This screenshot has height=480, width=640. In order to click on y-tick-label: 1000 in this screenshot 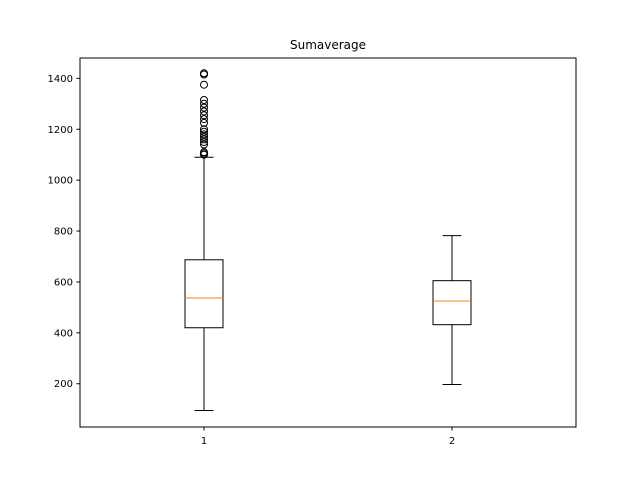, I will do `click(60, 181)`.